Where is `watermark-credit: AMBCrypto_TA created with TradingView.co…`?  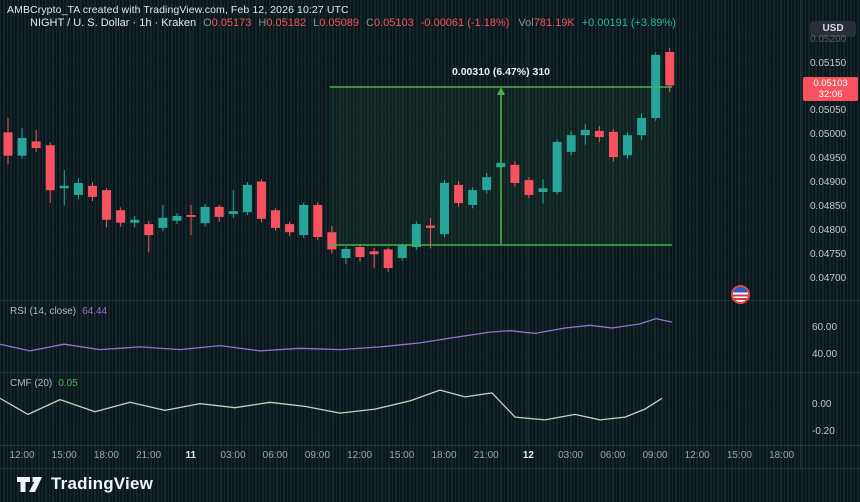 watermark-credit: AMBCrypto_TA created with TradingView.co… is located at coordinates (178, 10).